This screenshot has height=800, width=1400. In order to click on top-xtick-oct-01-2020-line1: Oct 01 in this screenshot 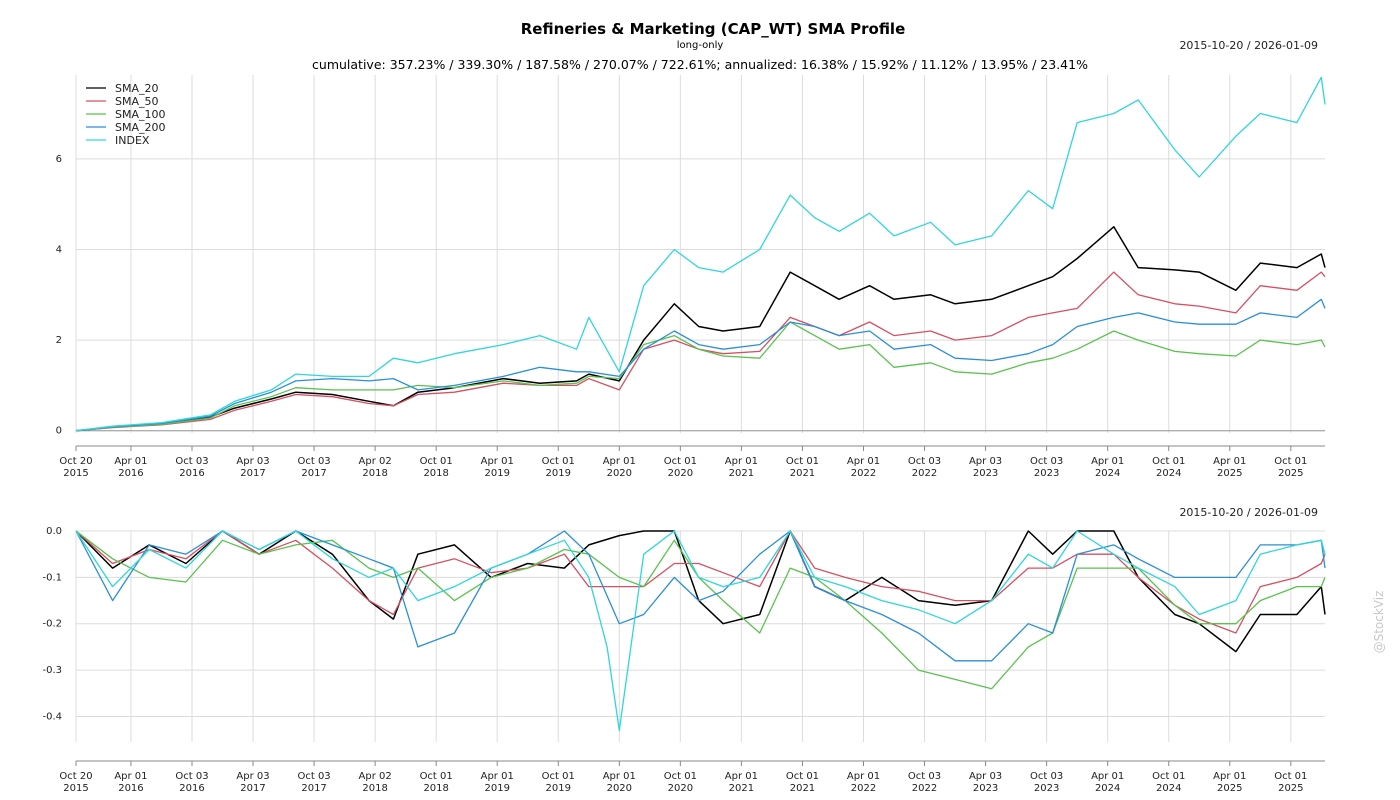, I will do `click(680, 461)`.